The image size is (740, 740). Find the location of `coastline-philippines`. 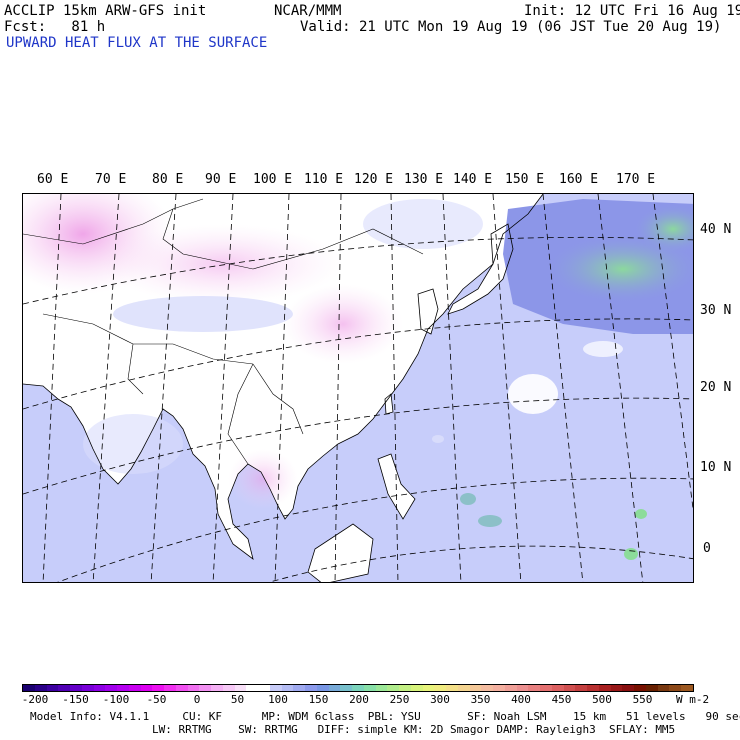

coastline-philippines is located at coordinates (396, 486).